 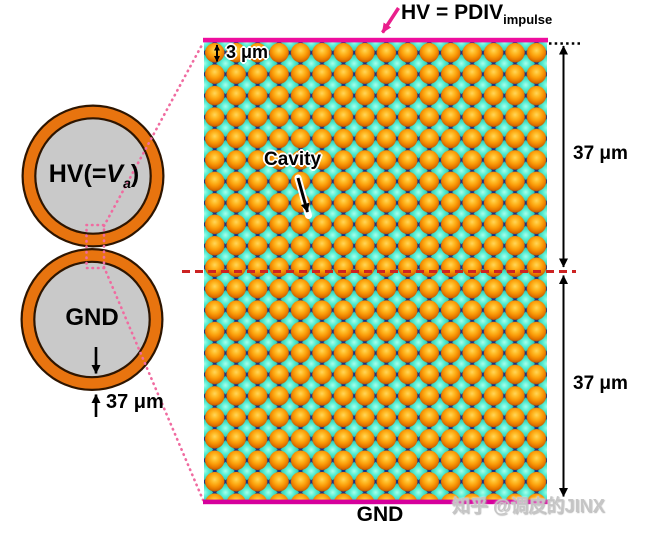 What do you see at coordinates (600, 153) in the screenshot?
I see `upper-thickness-label: 37 μm` at bounding box center [600, 153].